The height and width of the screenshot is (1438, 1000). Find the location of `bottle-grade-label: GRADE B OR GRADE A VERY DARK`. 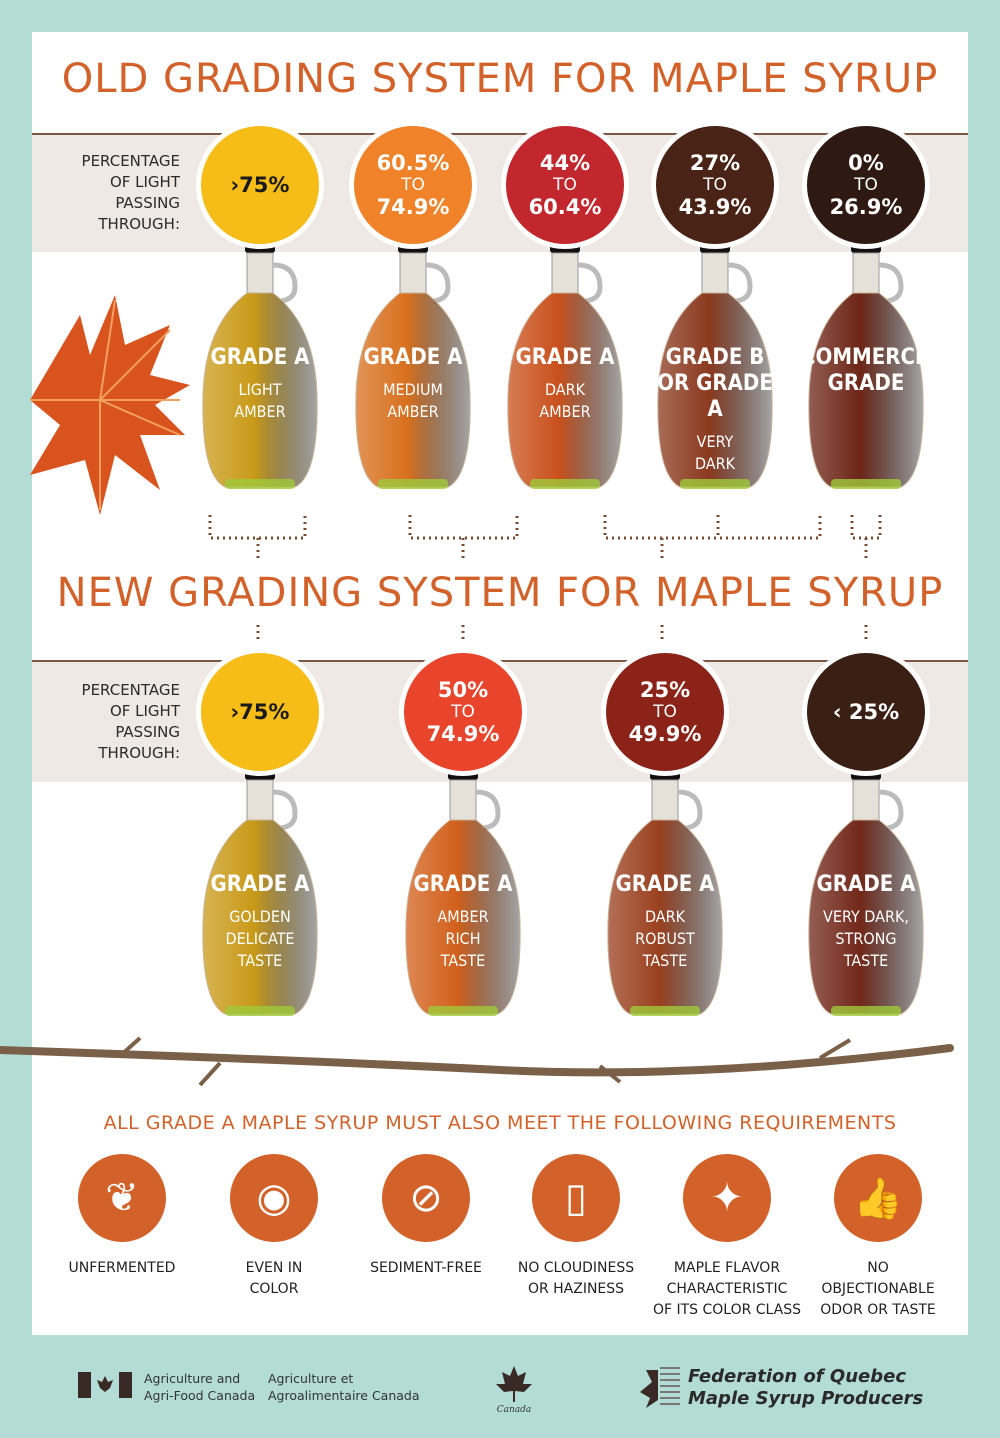

bottle-grade-label: GRADE B OR GRADE A VERY DARK is located at coordinates (715, 410).